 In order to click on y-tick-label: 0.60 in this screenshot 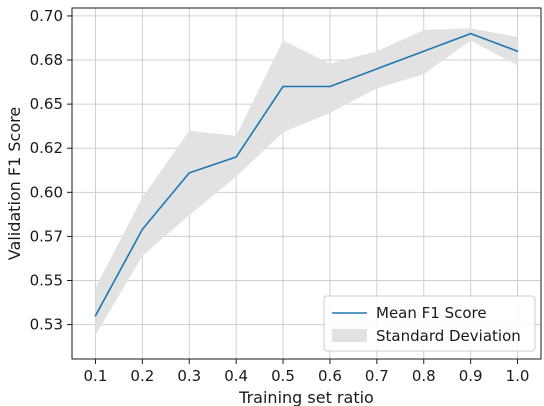, I will do `click(46, 192)`.